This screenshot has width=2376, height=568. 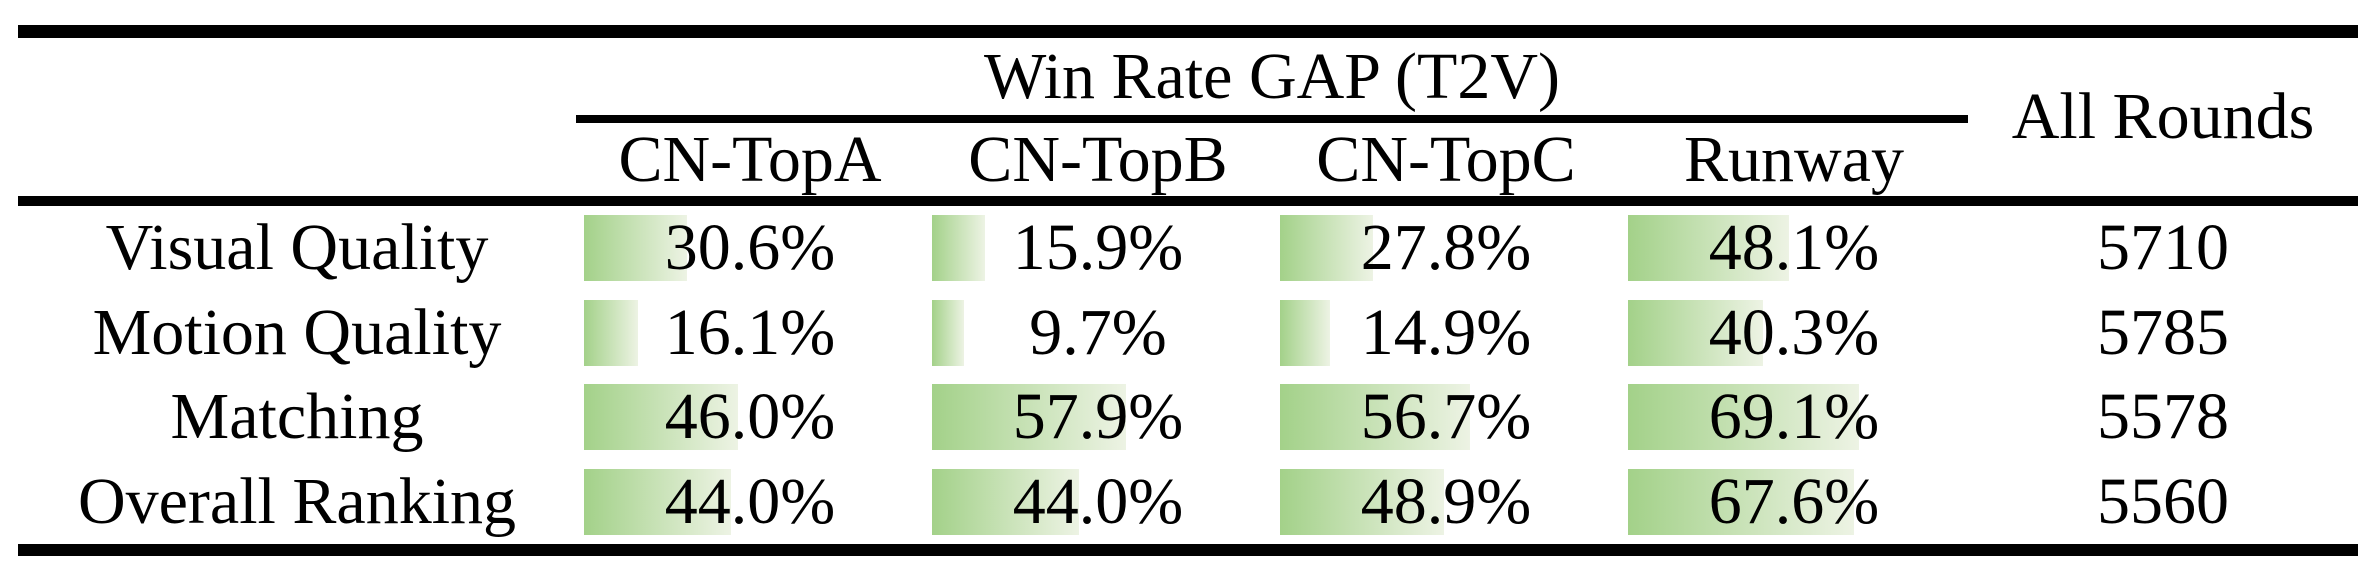 What do you see at coordinates (297, 501) in the screenshot?
I see `row-label: Overall Ranking` at bounding box center [297, 501].